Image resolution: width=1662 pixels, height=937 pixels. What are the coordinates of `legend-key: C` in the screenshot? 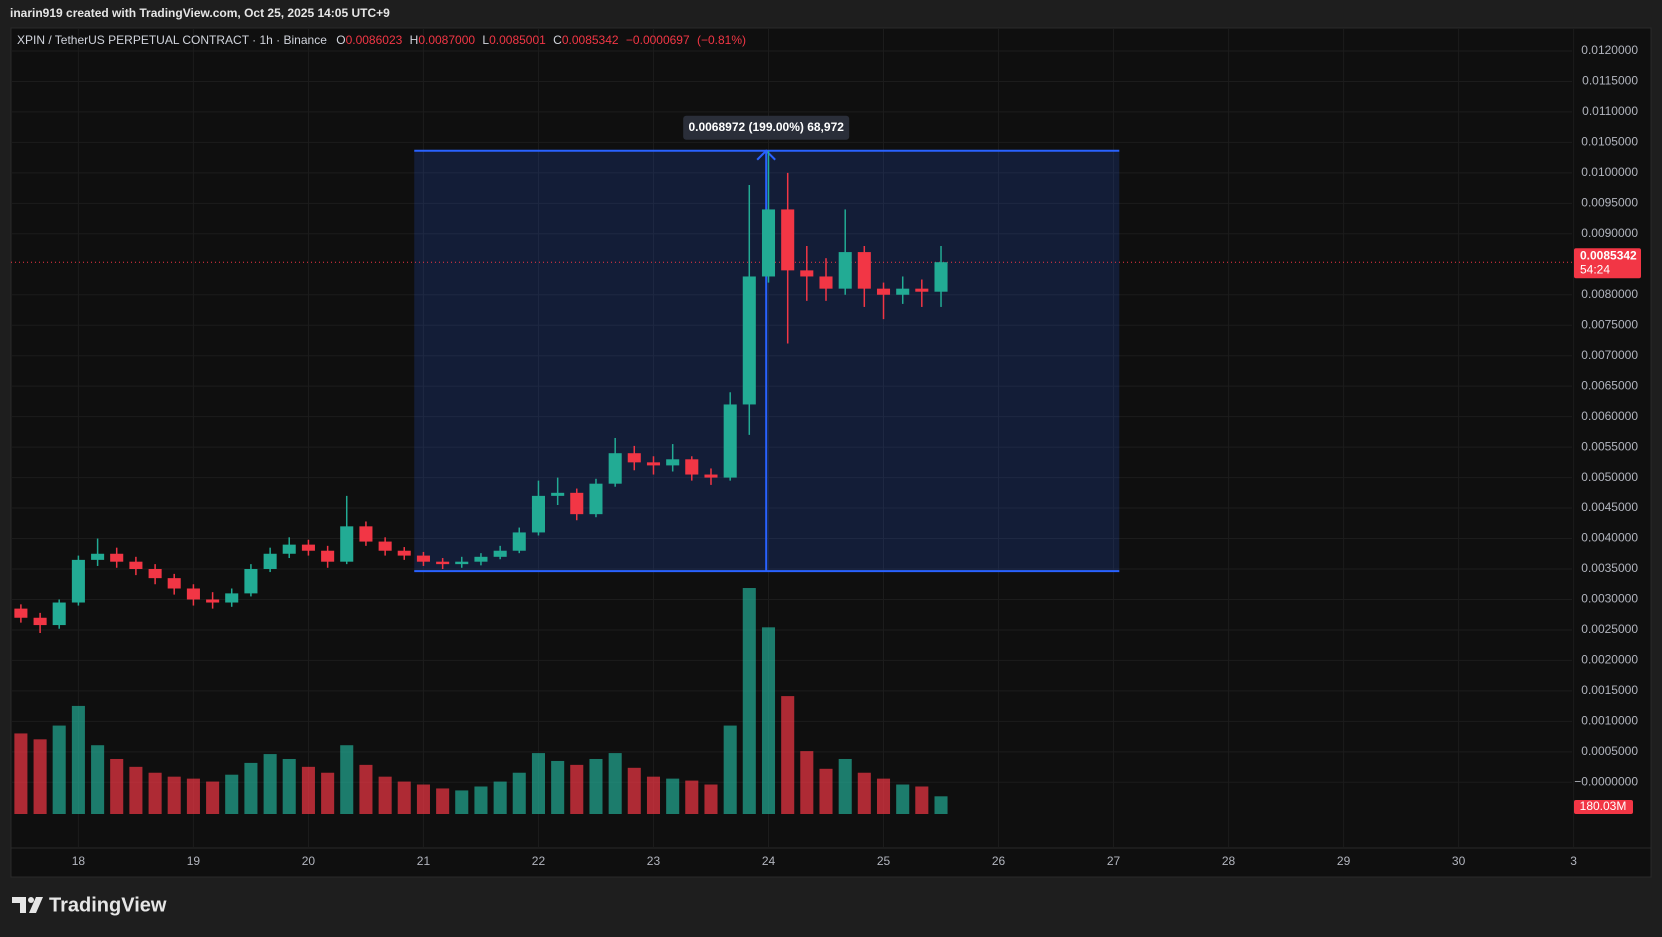 It's located at (557, 40).